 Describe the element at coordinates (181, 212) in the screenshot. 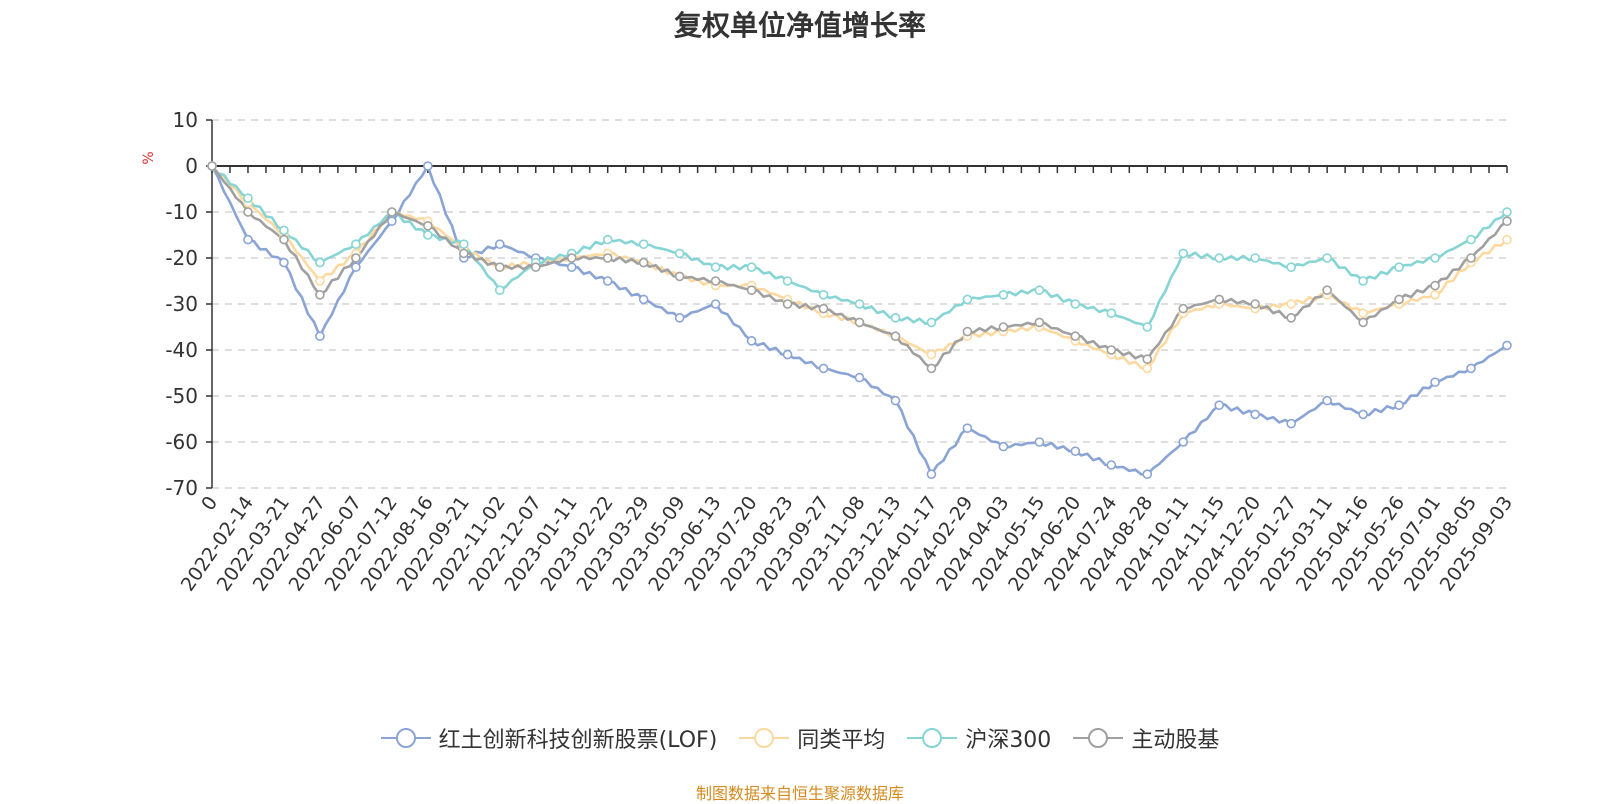

I see `y-tick-label: -10` at that location.